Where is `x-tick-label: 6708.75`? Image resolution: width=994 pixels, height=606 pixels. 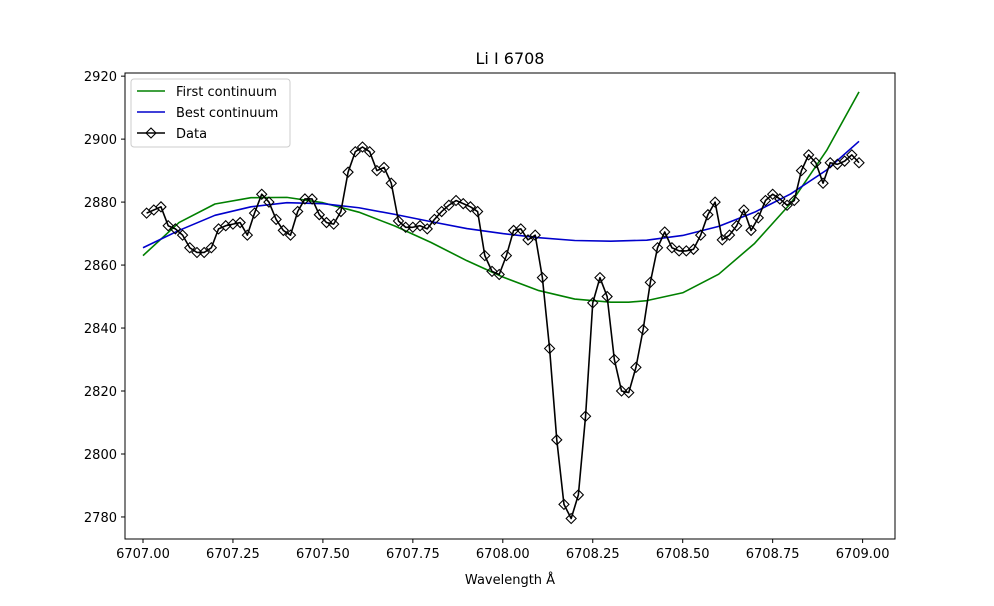 x-tick-label: 6708.75 is located at coordinates (773, 554).